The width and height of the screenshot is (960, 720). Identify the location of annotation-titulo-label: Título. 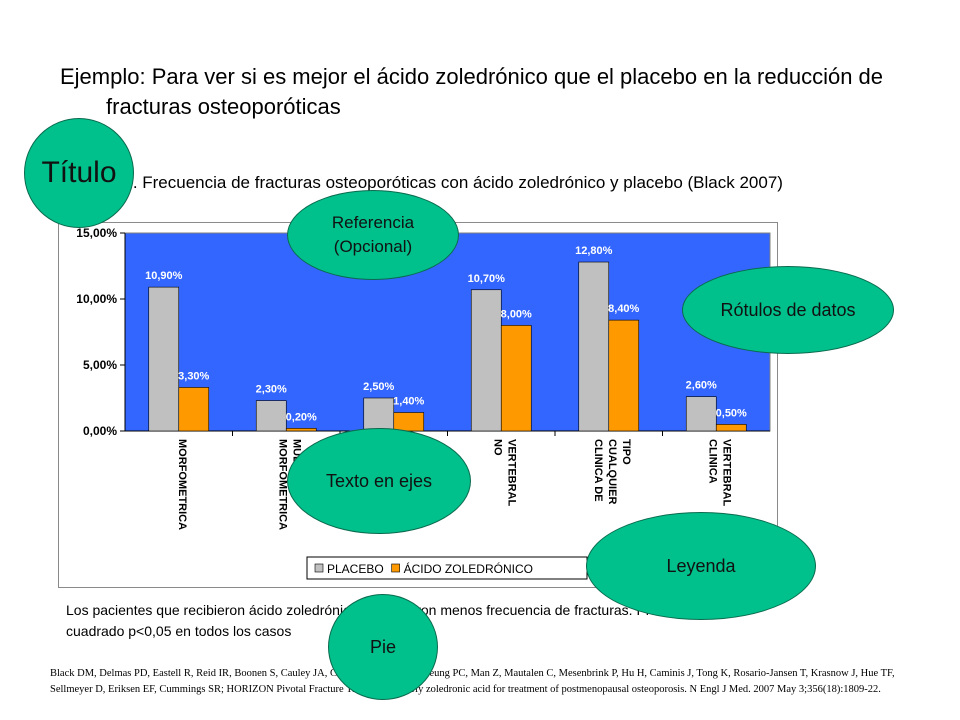
(79, 172).